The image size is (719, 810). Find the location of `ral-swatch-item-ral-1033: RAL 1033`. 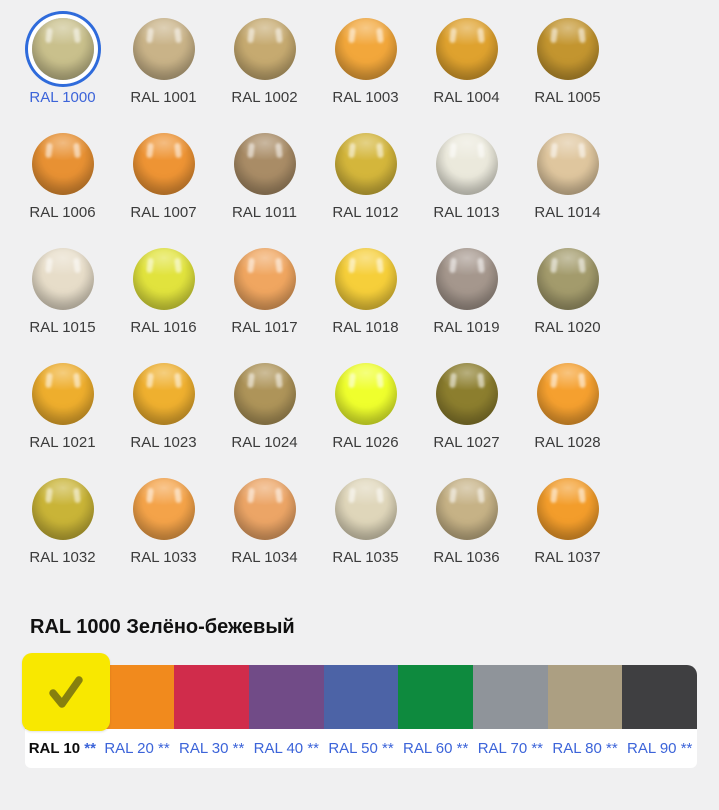

ral-swatch-item-ral-1033: RAL 1033 is located at coordinates (163, 525).